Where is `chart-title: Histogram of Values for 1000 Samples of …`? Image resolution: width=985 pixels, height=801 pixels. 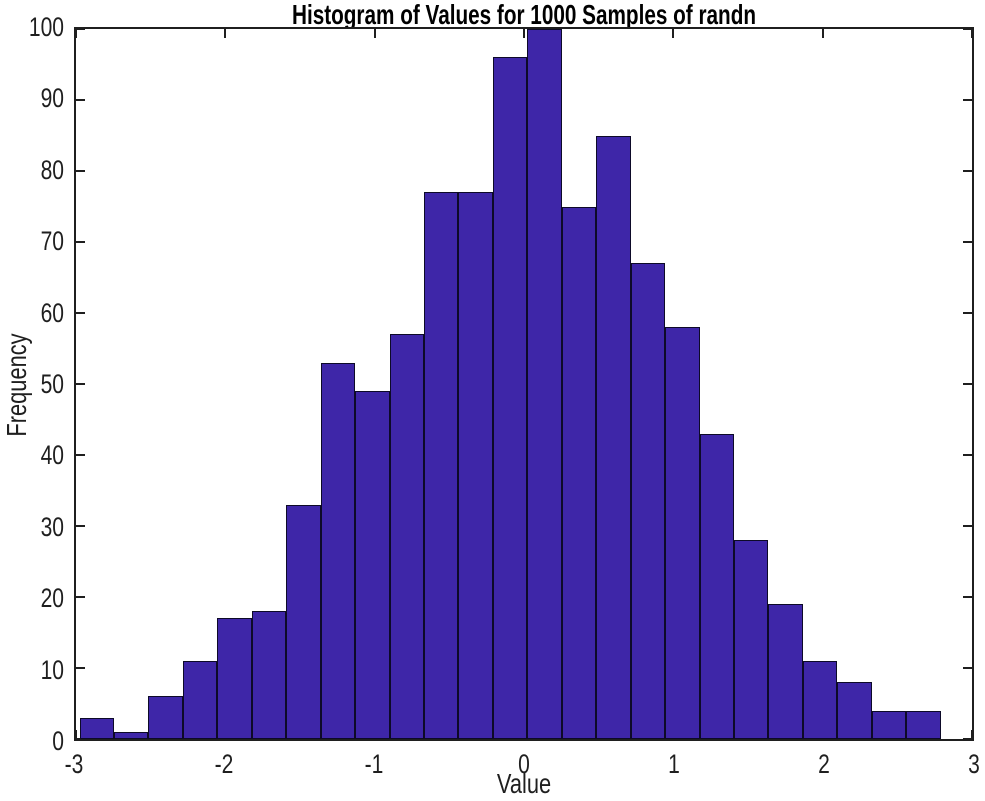
chart-title: Histogram of Values for 1000 Samples of … is located at coordinates (524, 15).